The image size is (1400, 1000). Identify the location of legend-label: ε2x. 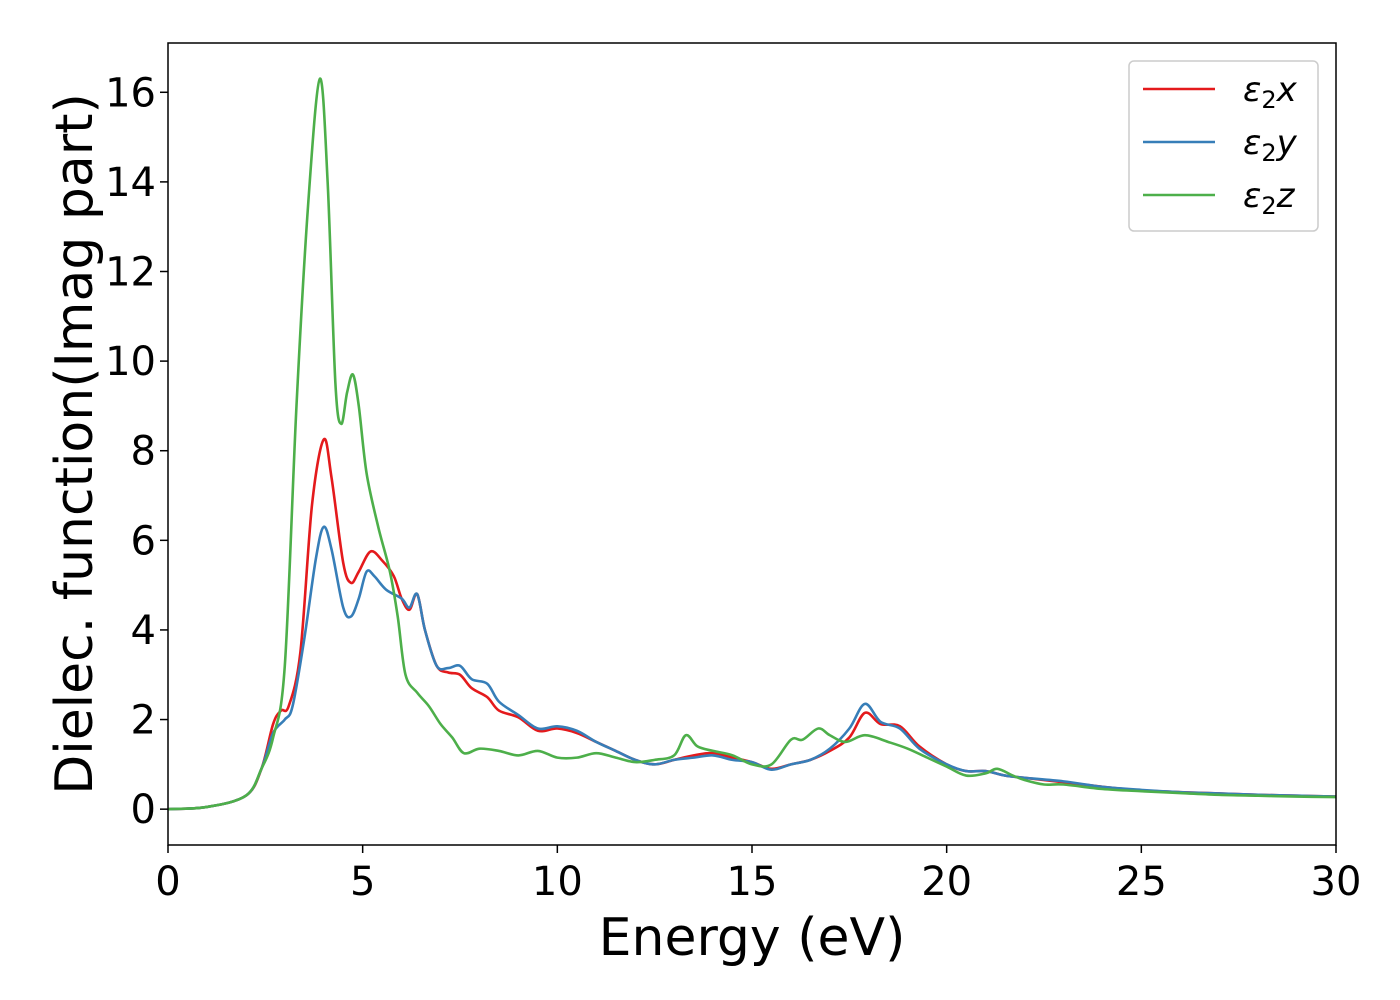
(1270, 92).